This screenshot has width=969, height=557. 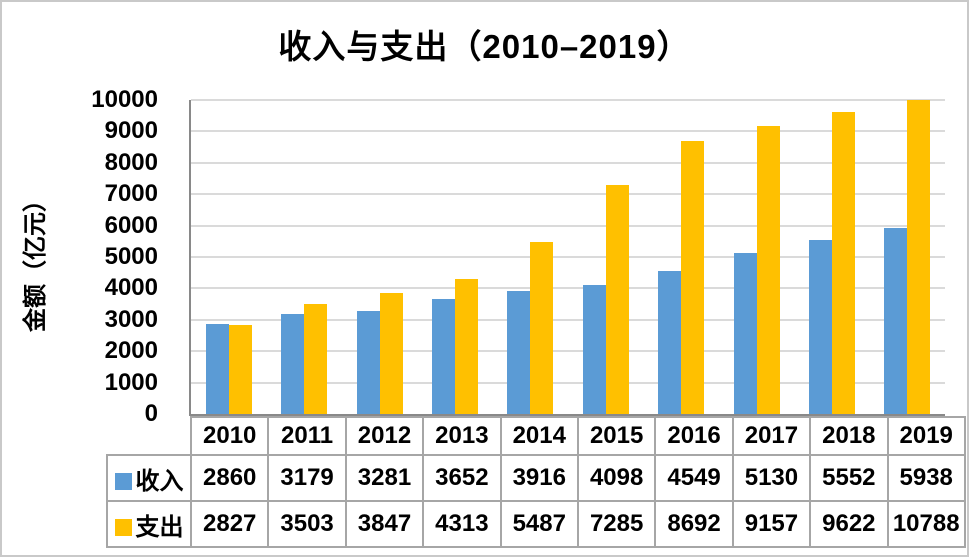 I want to click on year-header-cell: 2012, so click(x=384, y=436).